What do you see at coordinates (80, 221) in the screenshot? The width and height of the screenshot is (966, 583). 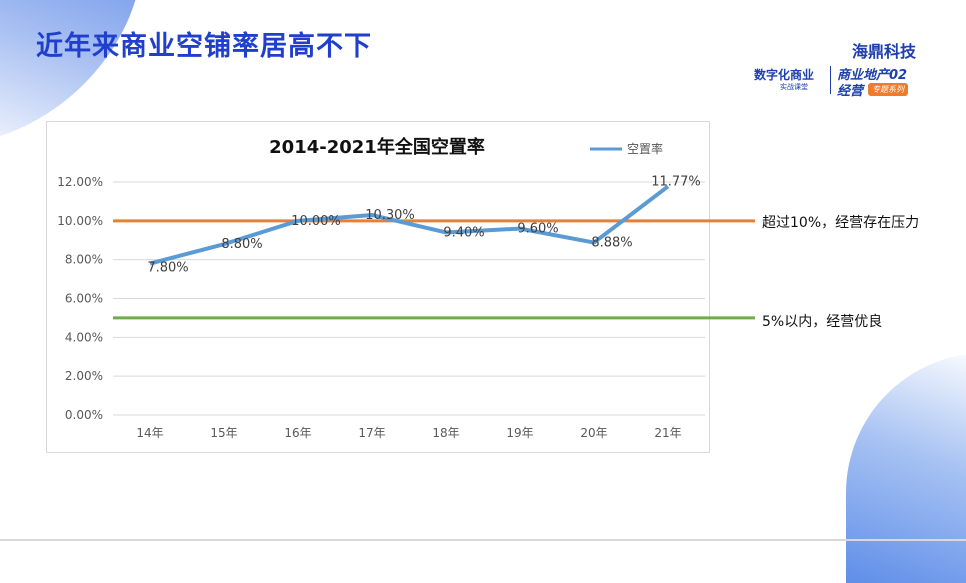 I see `y-tick-label: 10.00%` at bounding box center [80, 221].